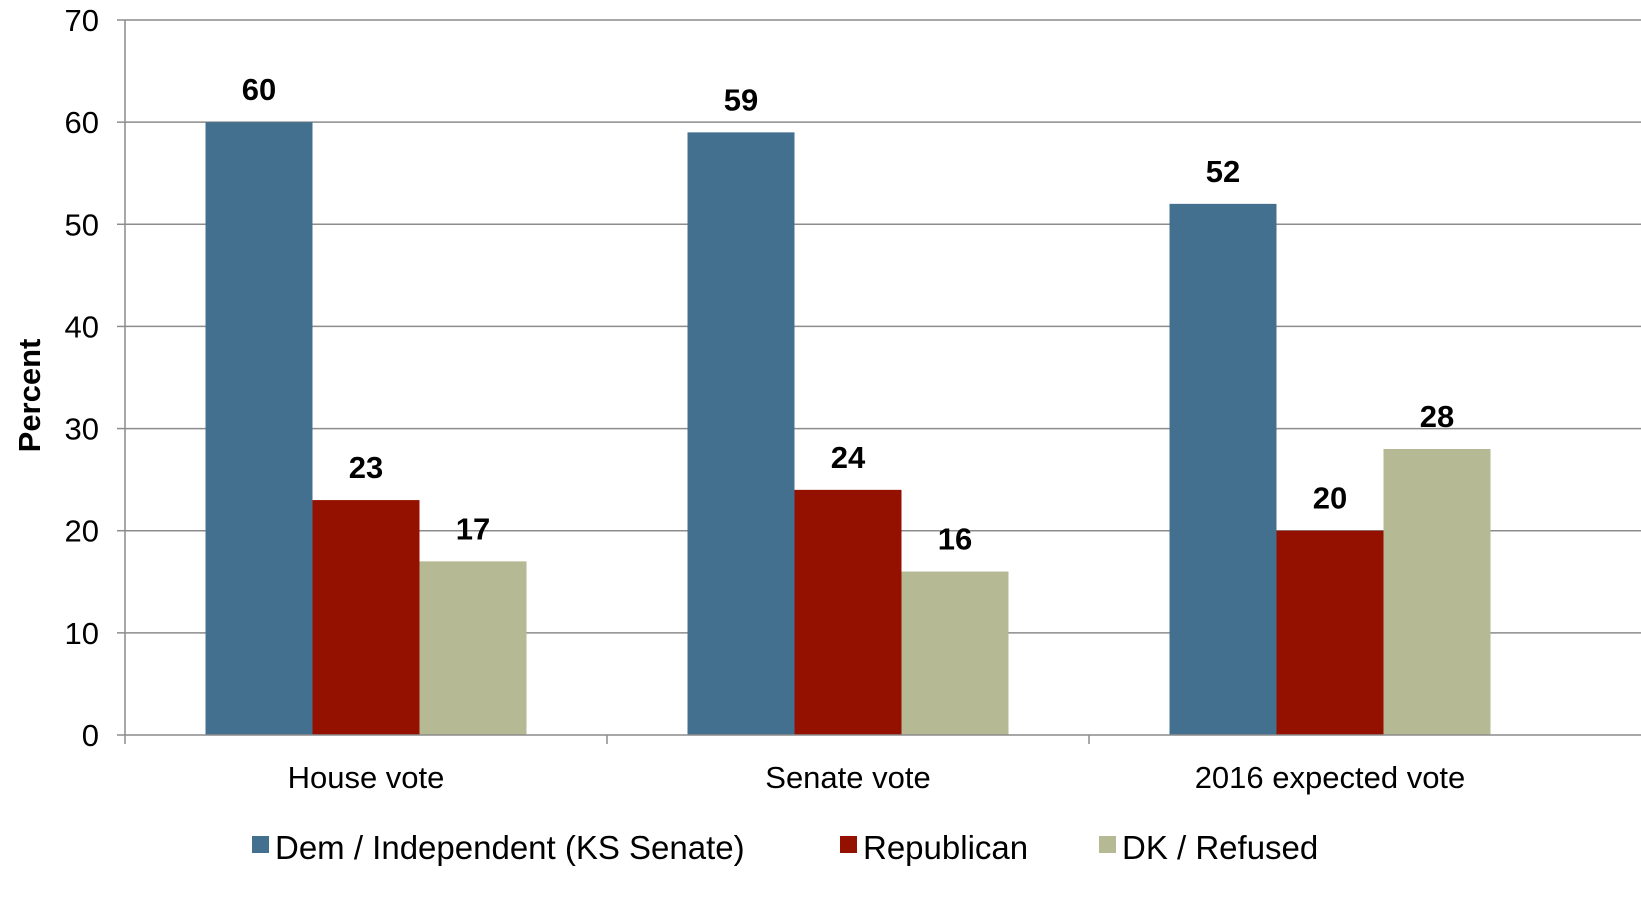 Image resolution: width=1641 pixels, height=905 pixels. I want to click on x-tick-label: 2016 expected vote, so click(1330, 777).